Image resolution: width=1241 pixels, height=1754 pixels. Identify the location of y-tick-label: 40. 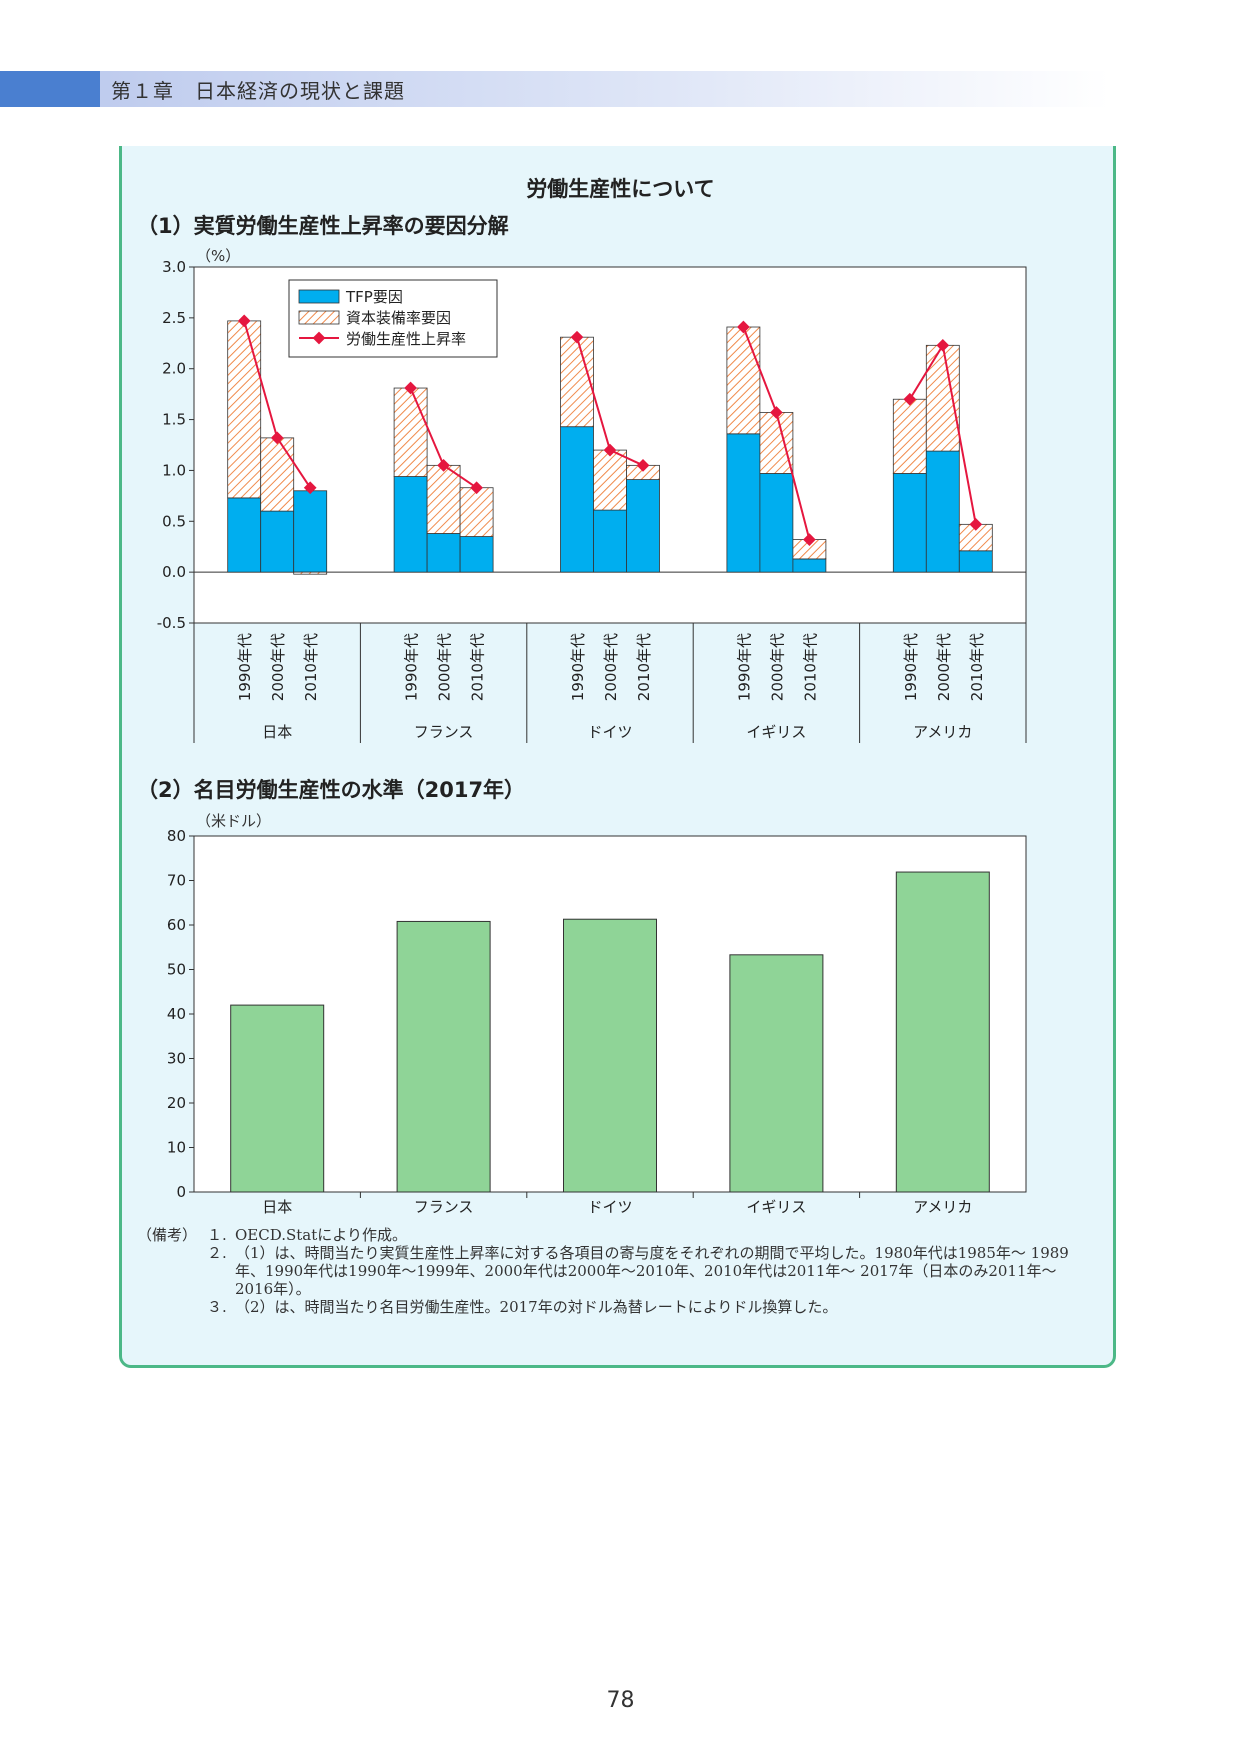
(176, 1014).